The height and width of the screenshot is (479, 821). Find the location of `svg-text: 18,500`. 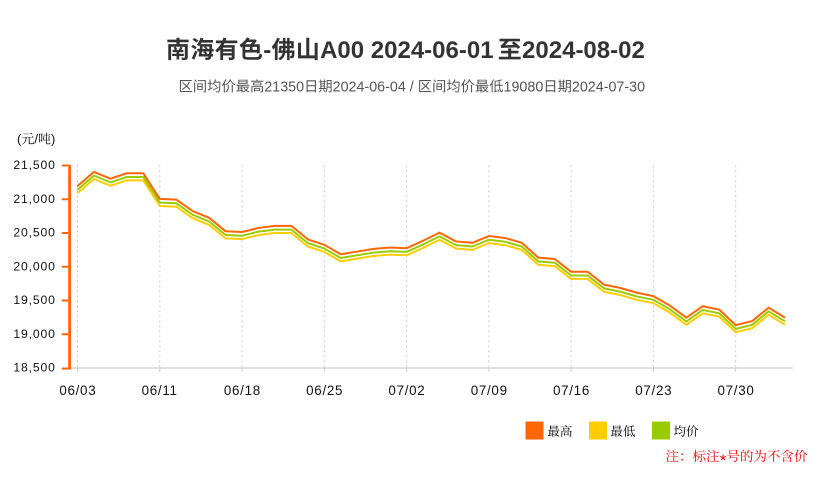

svg-text: 18,500 is located at coordinates (34, 368).